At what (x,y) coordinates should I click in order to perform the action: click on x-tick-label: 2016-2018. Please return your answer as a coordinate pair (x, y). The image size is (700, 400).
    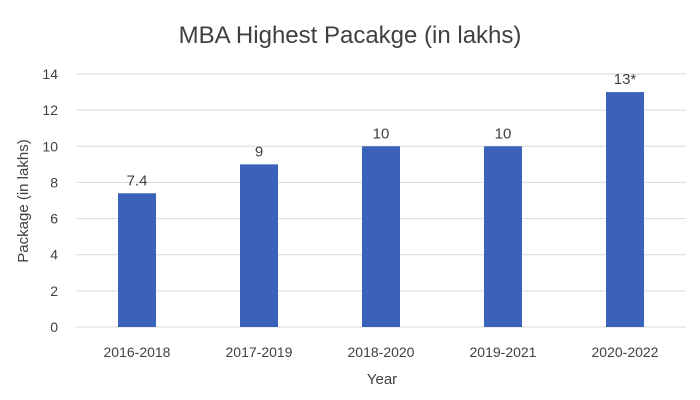
    Looking at the image, I should click on (137, 352).